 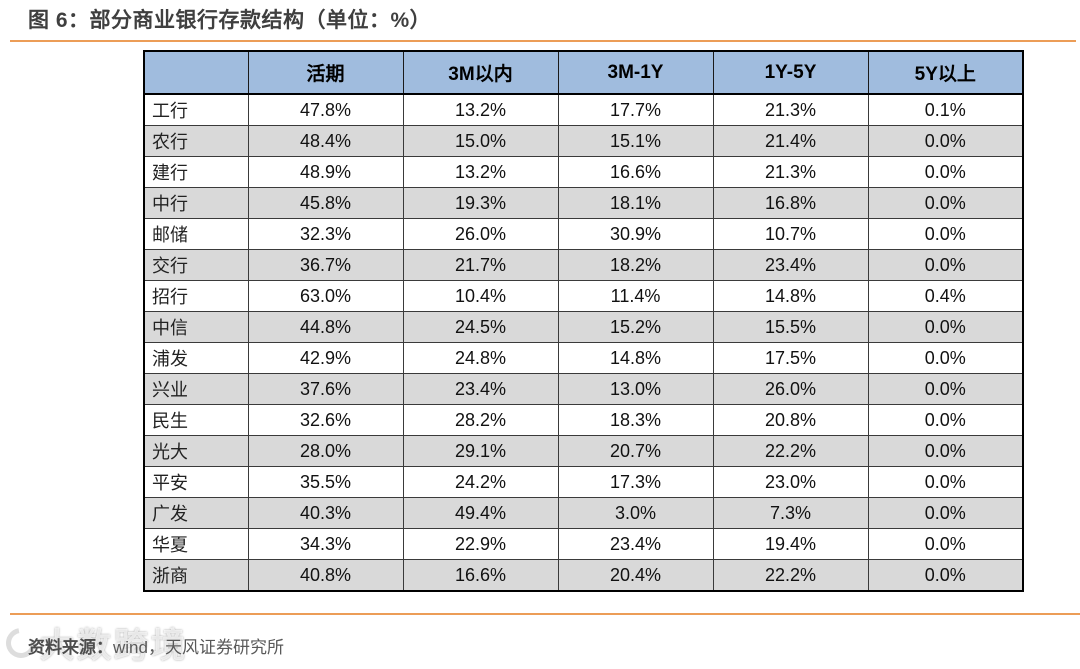 What do you see at coordinates (196, 513) in the screenshot?
I see `bank-name-cell: 广发` at bounding box center [196, 513].